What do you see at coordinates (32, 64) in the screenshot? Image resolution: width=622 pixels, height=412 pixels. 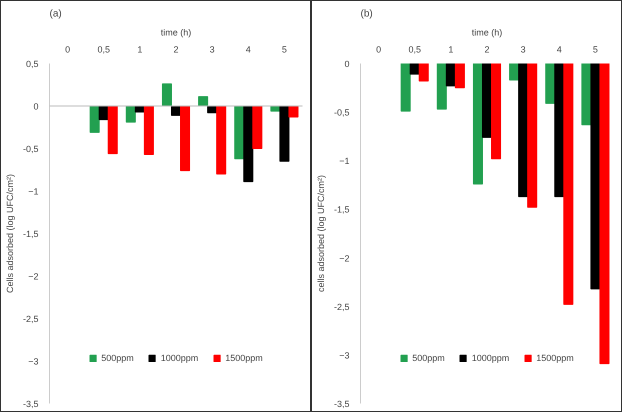 I see `y-tick-label: 0,5` at bounding box center [32, 64].